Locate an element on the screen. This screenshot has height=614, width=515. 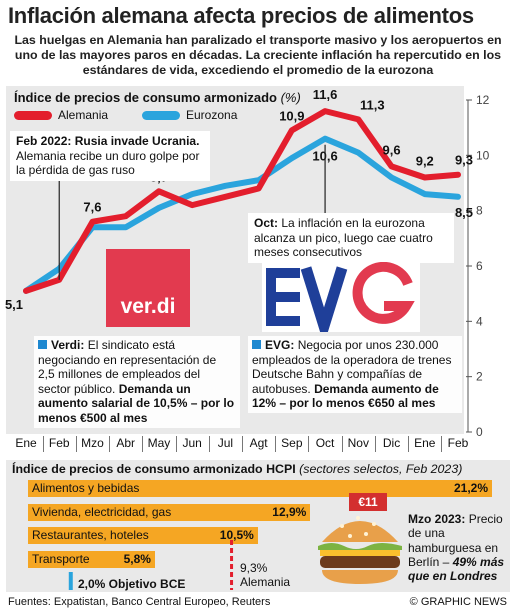
y-tick-label-0: 0 is located at coordinates (479, 432).